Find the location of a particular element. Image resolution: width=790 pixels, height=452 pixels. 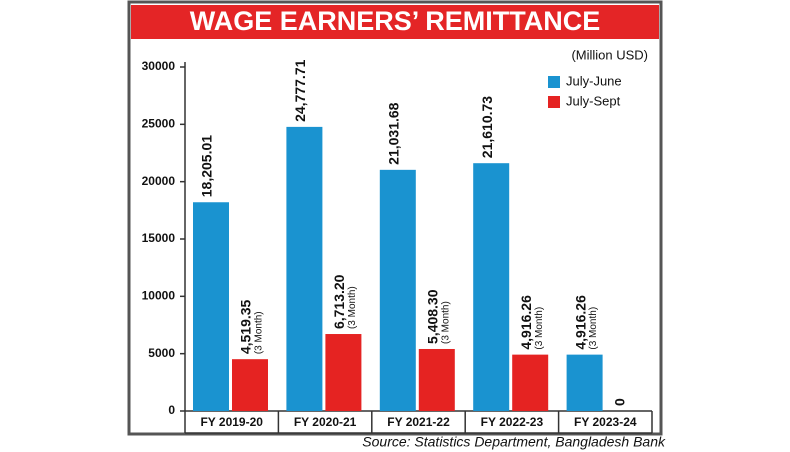

chart-title: WAGE EARNERS’ REMITTANCE is located at coordinates (395, 21).